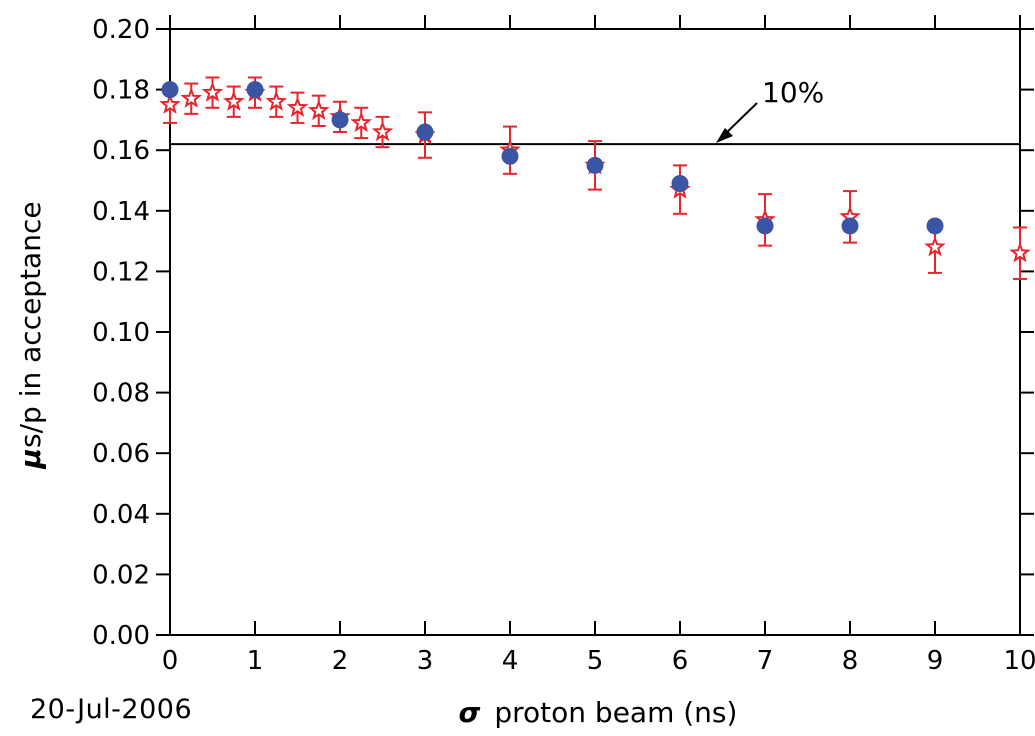 The height and width of the screenshot is (736, 1035). Describe the element at coordinates (724, 135) in the screenshot. I see `annotation-arrowhead` at that location.